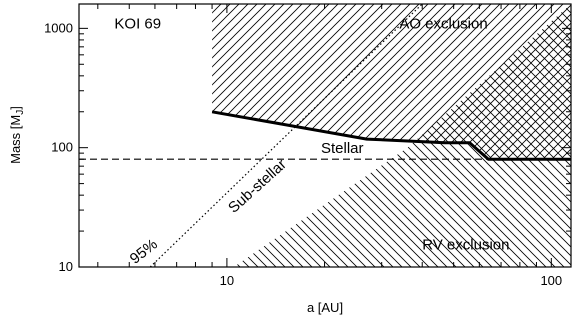  Describe the element at coordinates (15, 108) in the screenshot. I see `y-axis-title-close: ]` at that location.